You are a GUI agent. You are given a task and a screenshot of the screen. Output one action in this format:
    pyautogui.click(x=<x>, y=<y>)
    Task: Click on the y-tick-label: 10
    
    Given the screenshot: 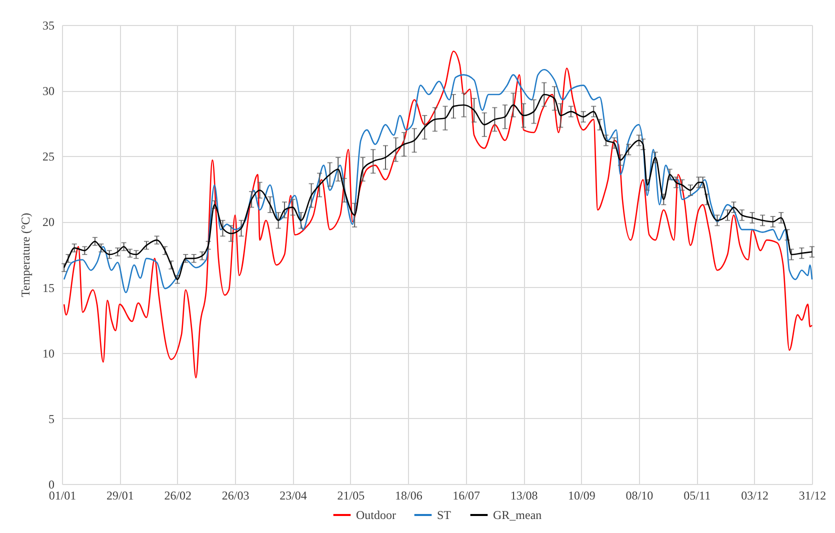 What is the action you would take?
    pyautogui.click(x=48, y=353)
    